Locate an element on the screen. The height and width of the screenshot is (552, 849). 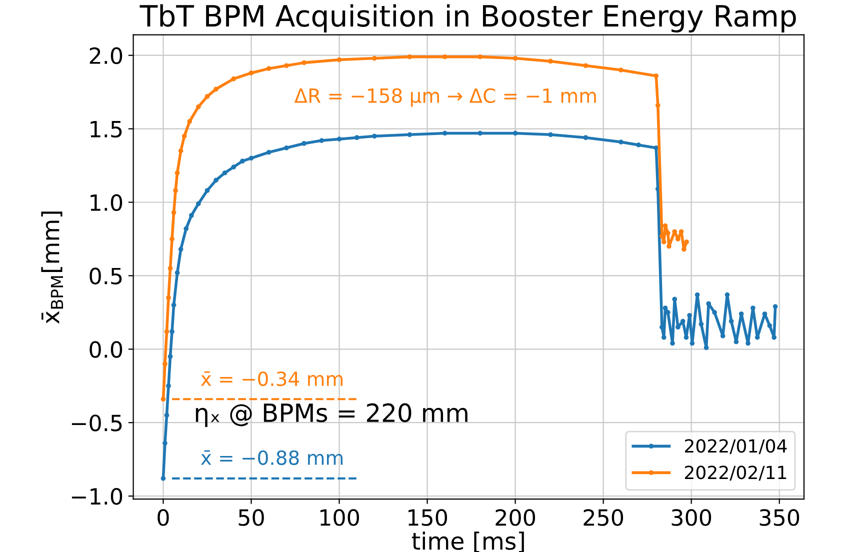
x-tick-label: 350 is located at coordinates (780, 517).